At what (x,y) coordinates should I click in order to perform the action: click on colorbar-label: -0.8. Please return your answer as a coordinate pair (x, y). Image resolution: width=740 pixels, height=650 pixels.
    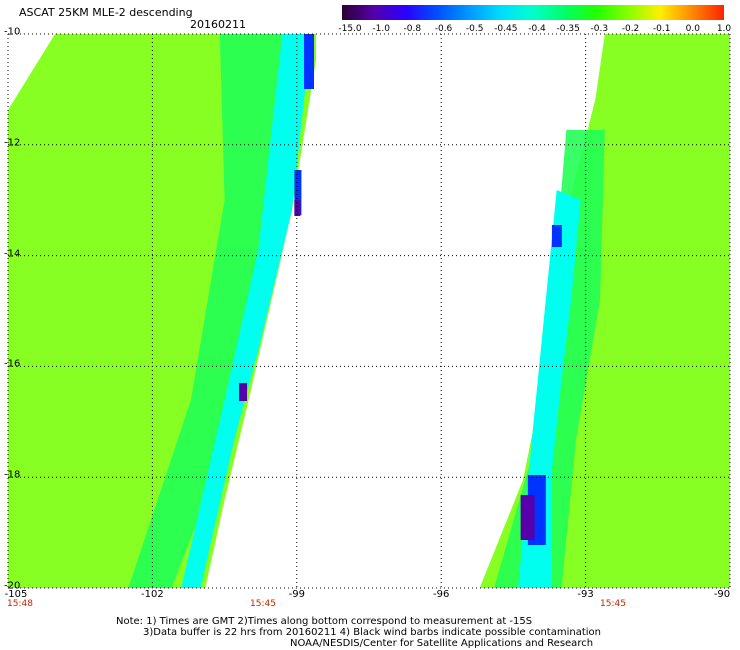
    Looking at the image, I should click on (412, 29).